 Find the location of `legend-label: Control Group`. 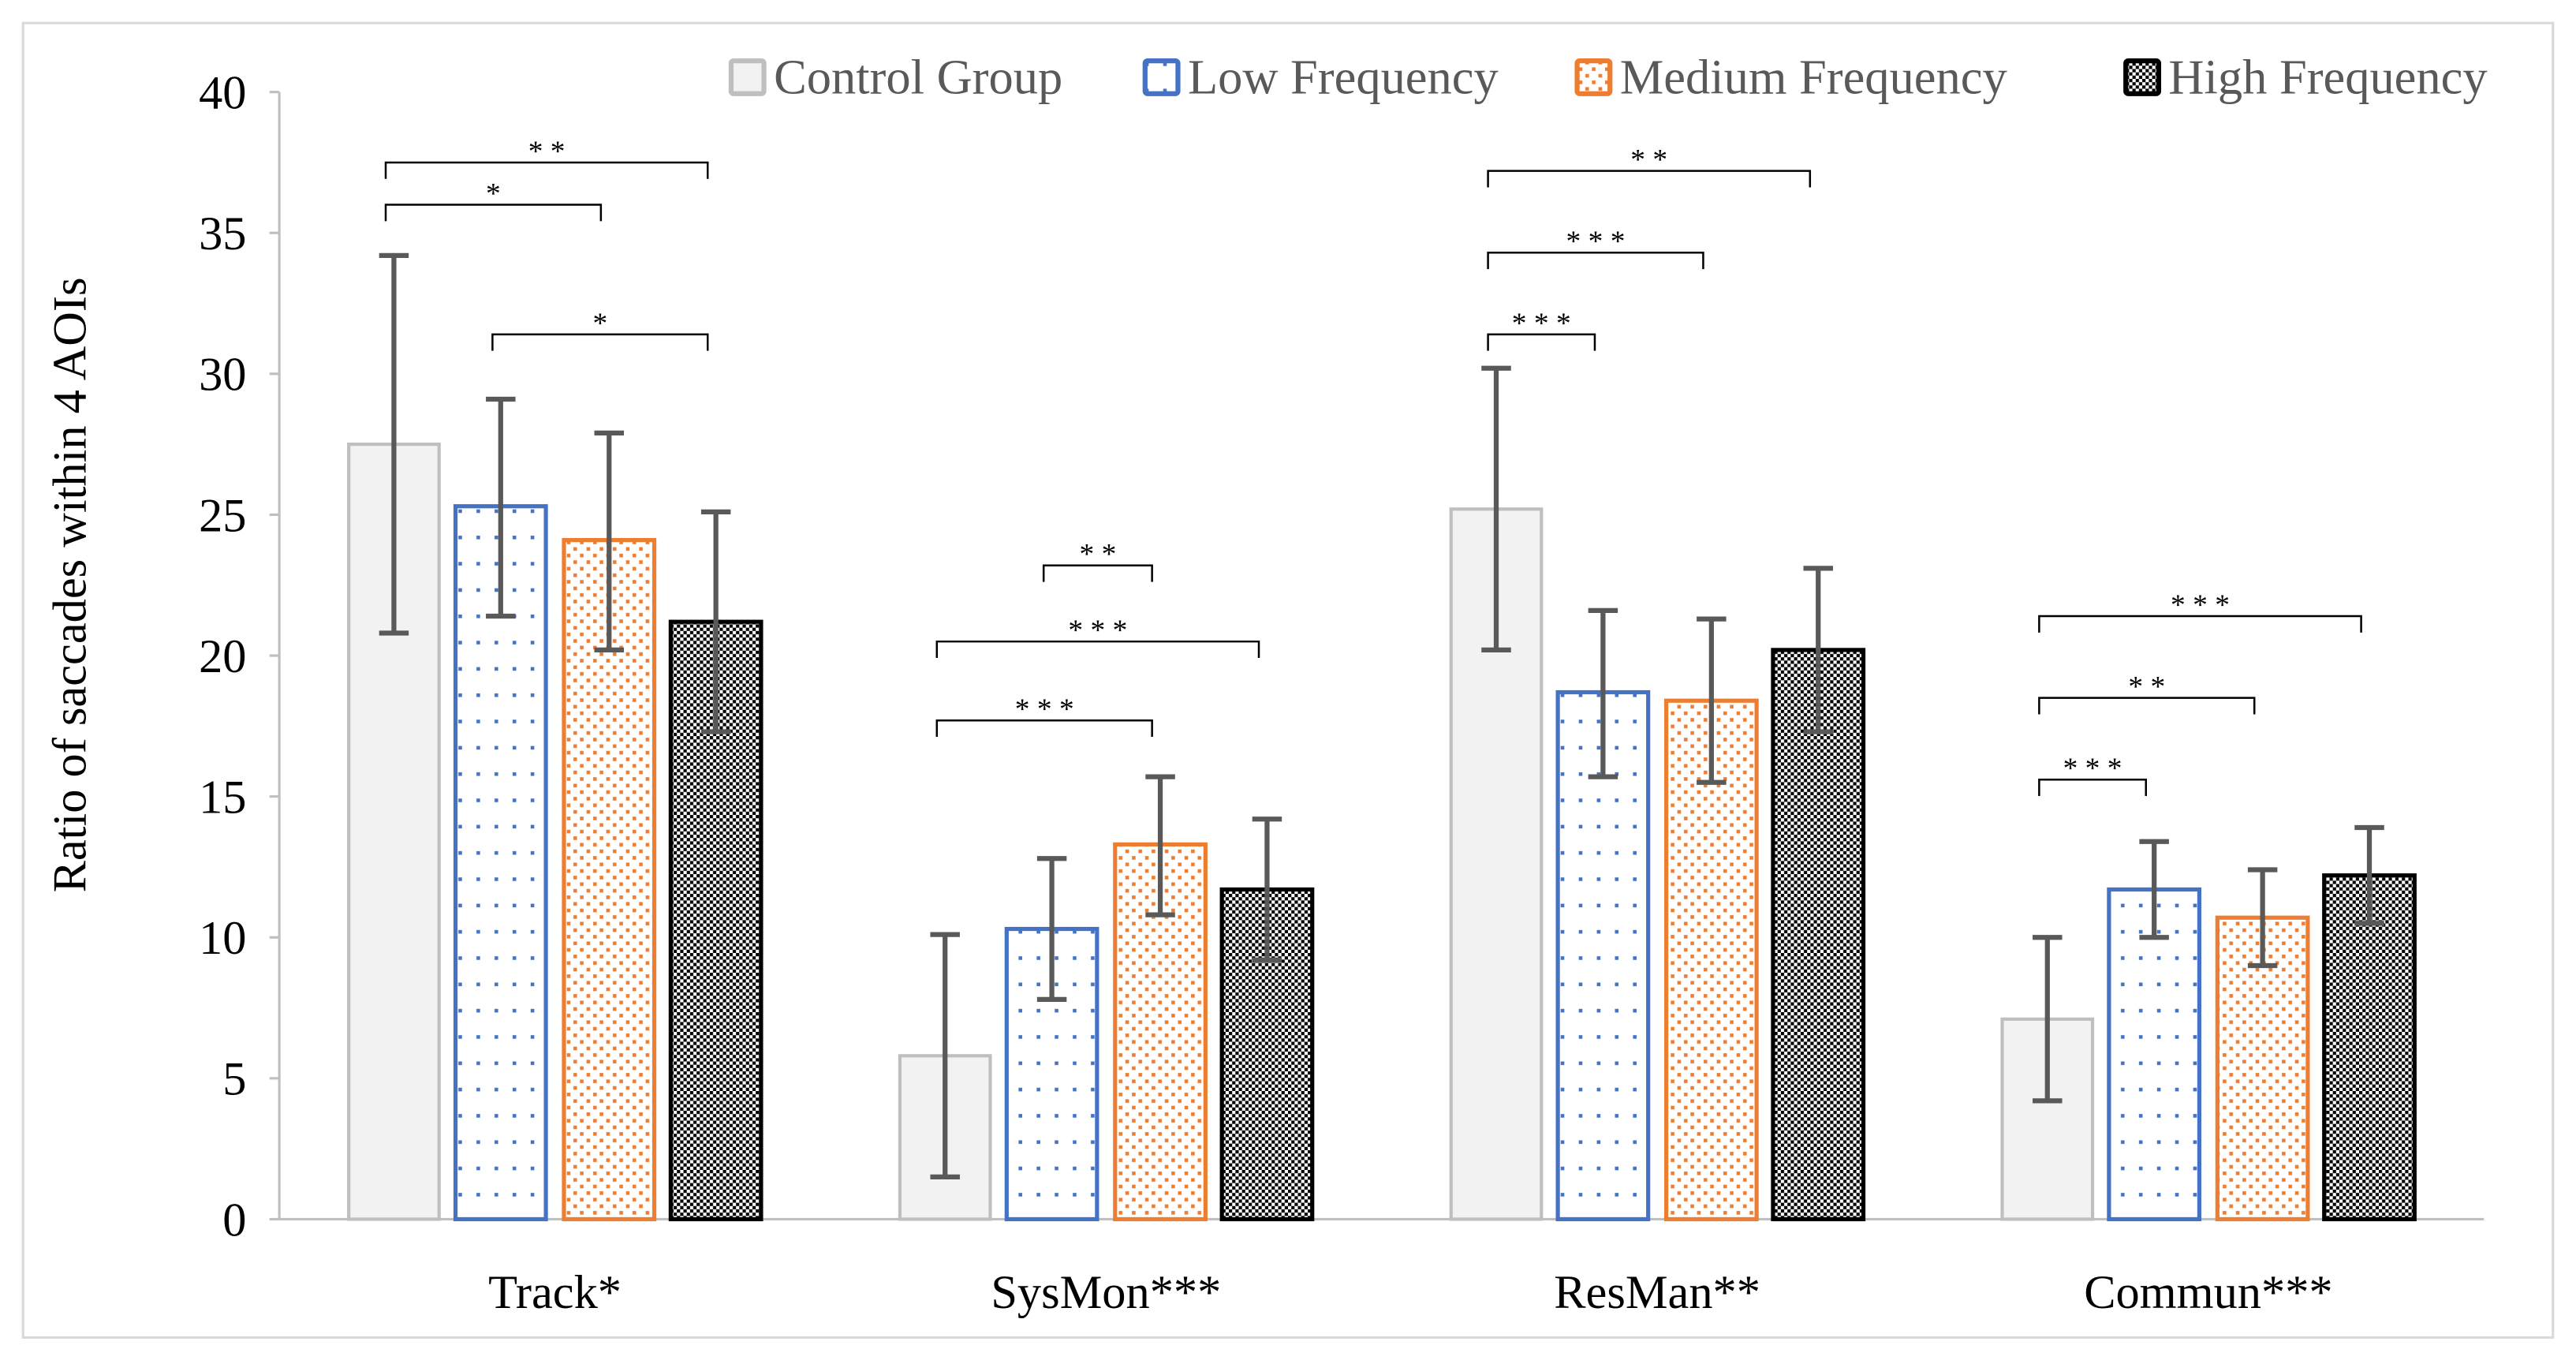

legend-label: Control Group is located at coordinates (918, 77).